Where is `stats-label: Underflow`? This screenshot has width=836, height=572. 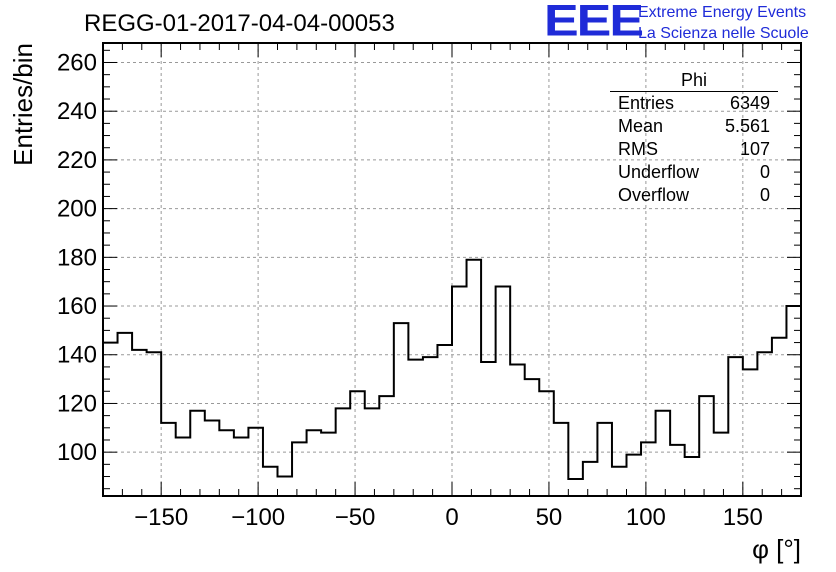 stats-label: Underflow is located at coordinates (659, 172).